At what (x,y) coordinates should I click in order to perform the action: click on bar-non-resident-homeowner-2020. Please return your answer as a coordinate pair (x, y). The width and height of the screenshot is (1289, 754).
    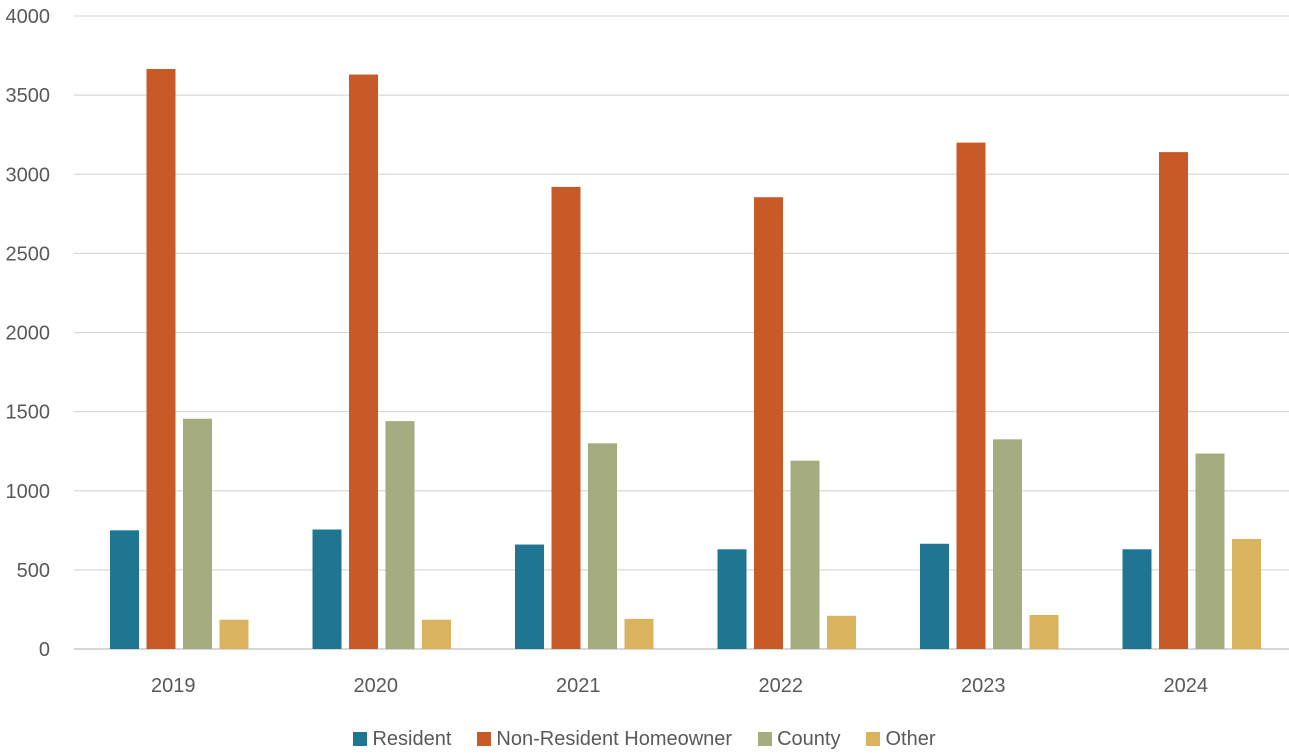
    Looking at the image, I should click on (363, 362).